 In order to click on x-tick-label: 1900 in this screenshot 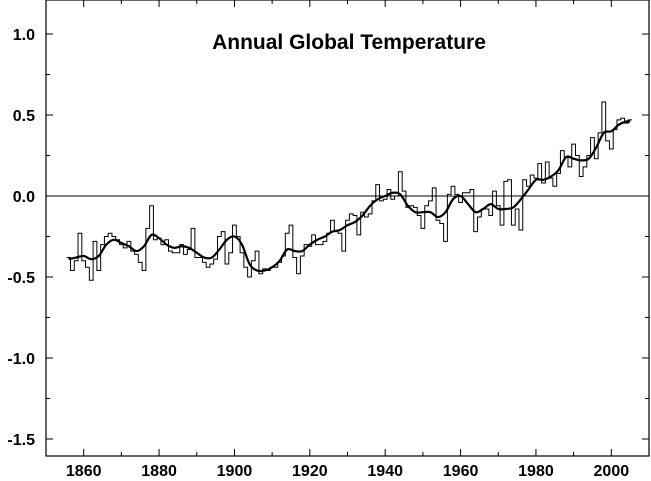, I will do `click(235, 471)`.